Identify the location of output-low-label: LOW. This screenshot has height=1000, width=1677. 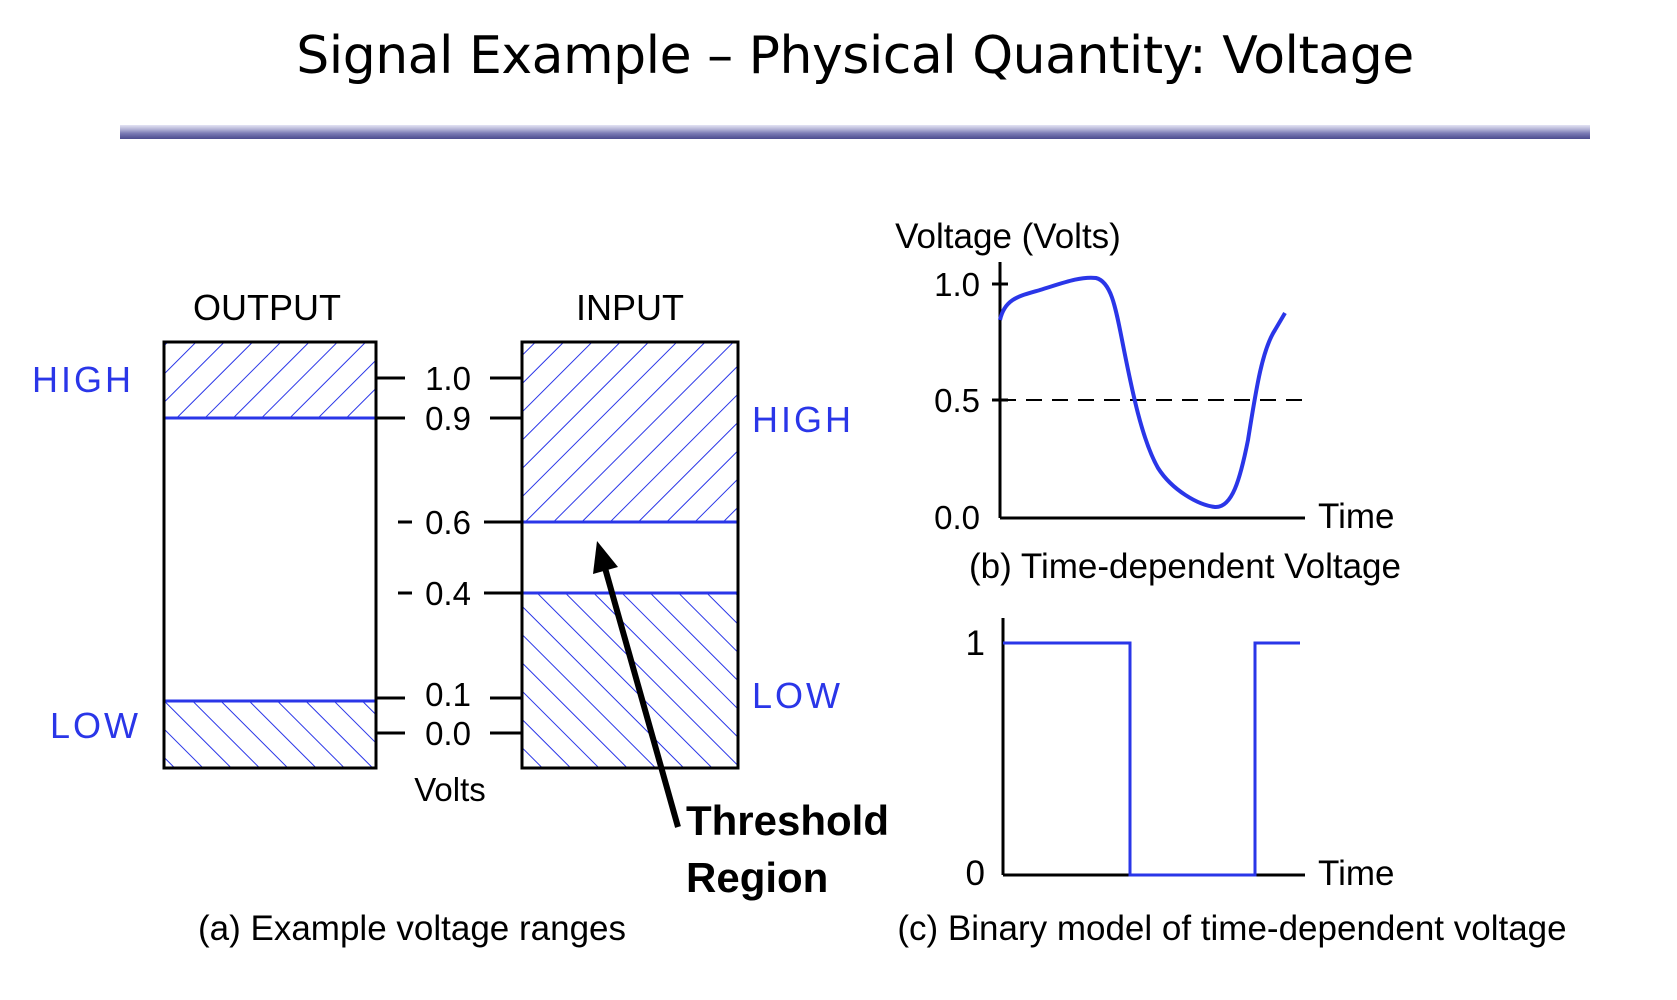
(95, 725).